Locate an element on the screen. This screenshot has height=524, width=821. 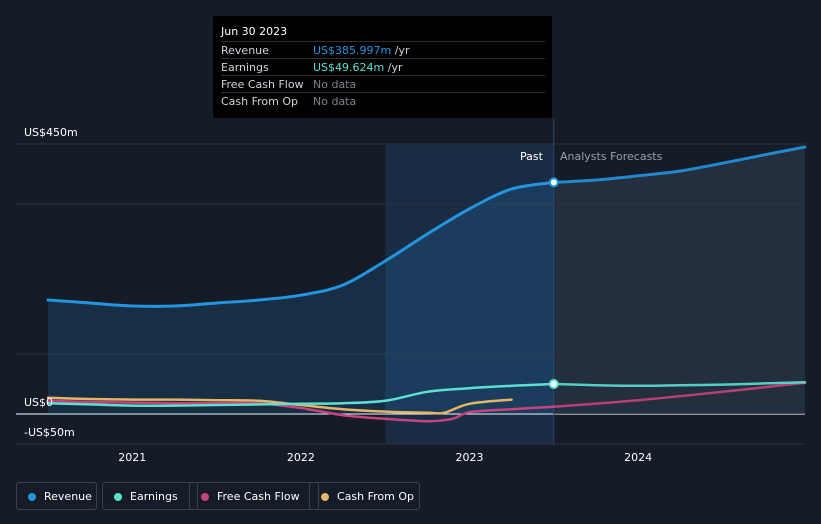
earnings-line-past is located at coordinates (301, 394).